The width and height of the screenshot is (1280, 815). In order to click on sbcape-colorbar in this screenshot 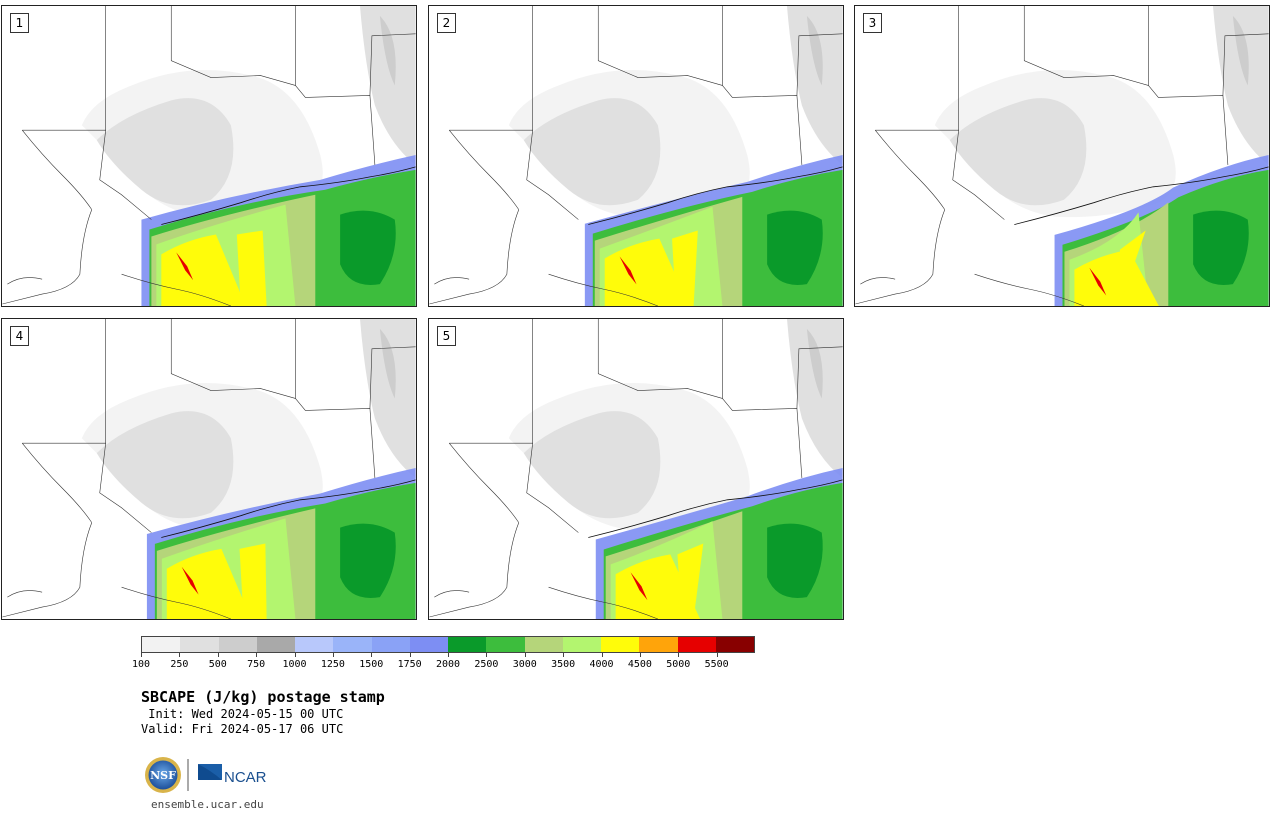, I will do `click(448, 644)`.